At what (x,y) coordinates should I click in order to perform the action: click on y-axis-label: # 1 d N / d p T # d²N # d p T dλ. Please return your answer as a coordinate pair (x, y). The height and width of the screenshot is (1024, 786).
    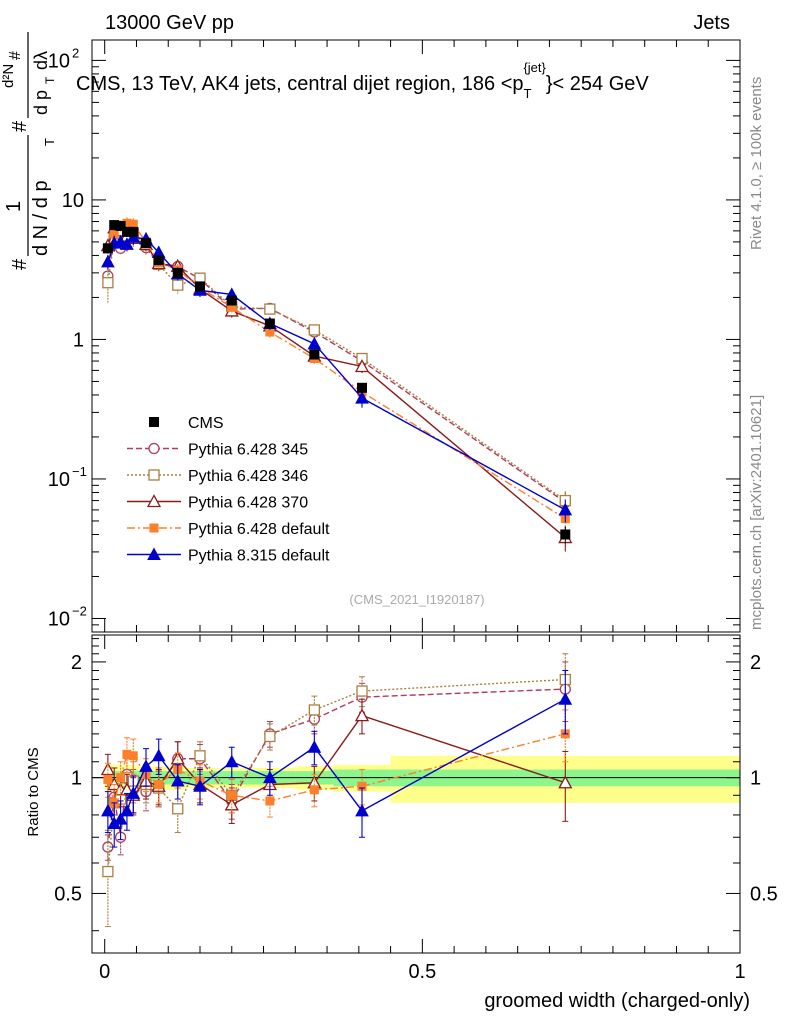
    Looking at the image, I should click on (28, 151).